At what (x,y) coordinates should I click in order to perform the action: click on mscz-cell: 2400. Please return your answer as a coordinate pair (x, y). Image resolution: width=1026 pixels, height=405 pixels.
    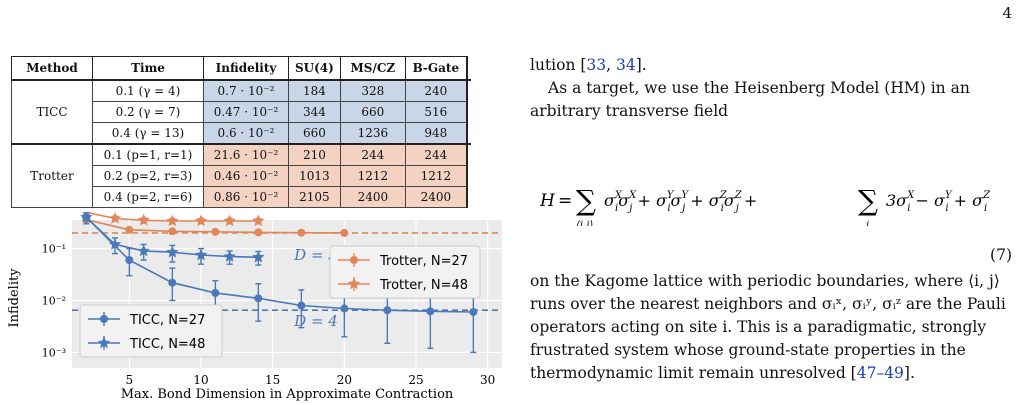
    Looking at the image, I should click on (372, 197).